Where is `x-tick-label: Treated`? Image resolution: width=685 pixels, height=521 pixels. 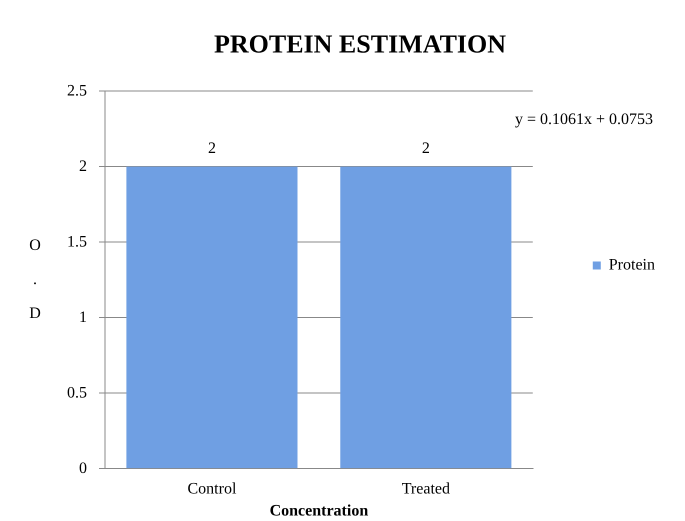
x-tick-label: Treated is located at coordinates (426, 489).